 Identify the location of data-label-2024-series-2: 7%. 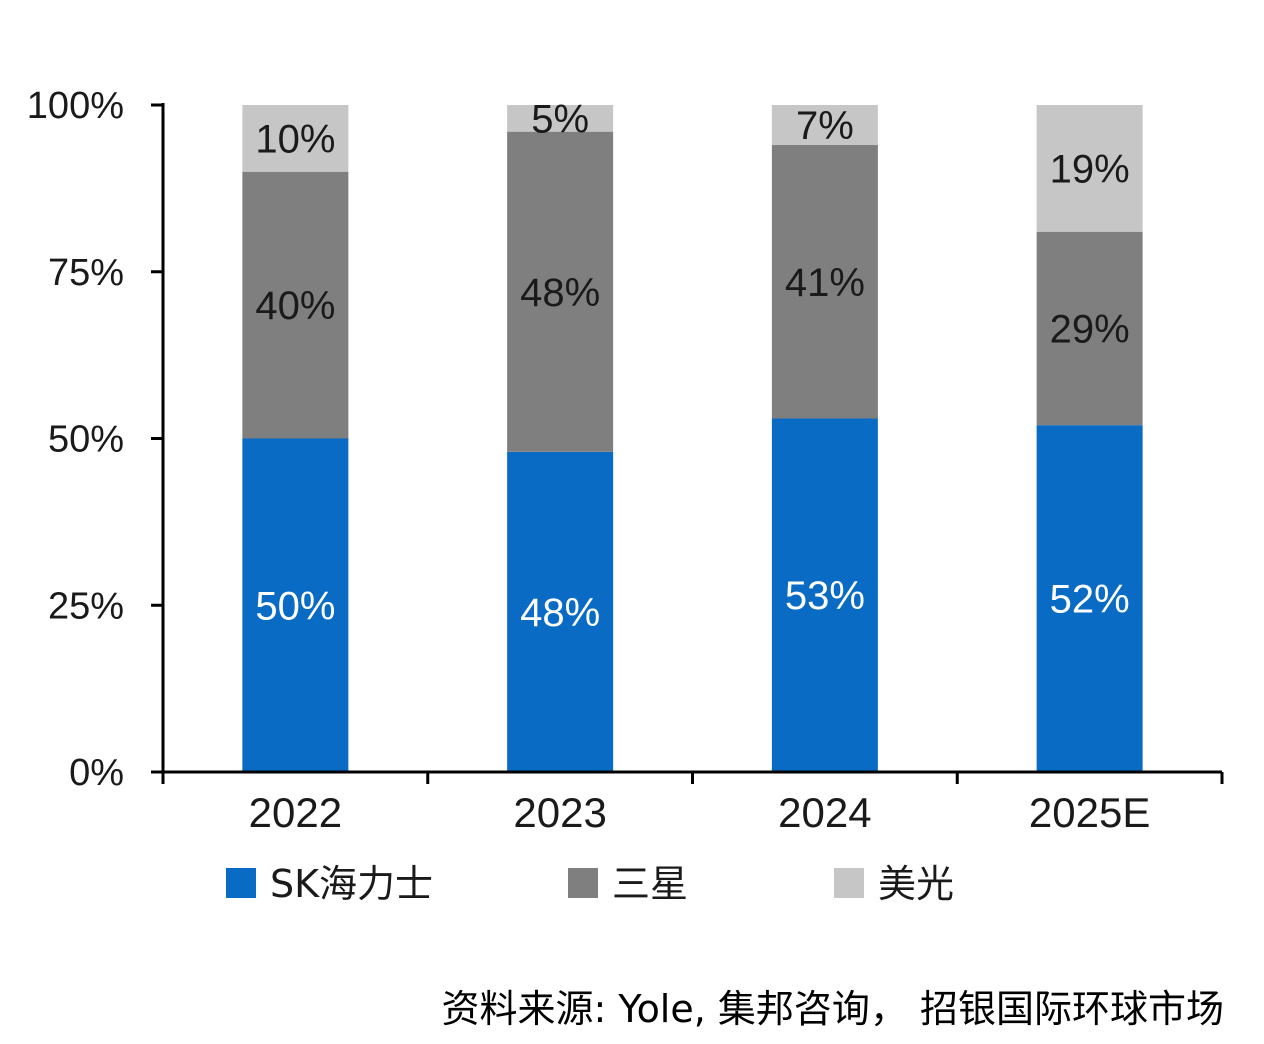
(825, 126).